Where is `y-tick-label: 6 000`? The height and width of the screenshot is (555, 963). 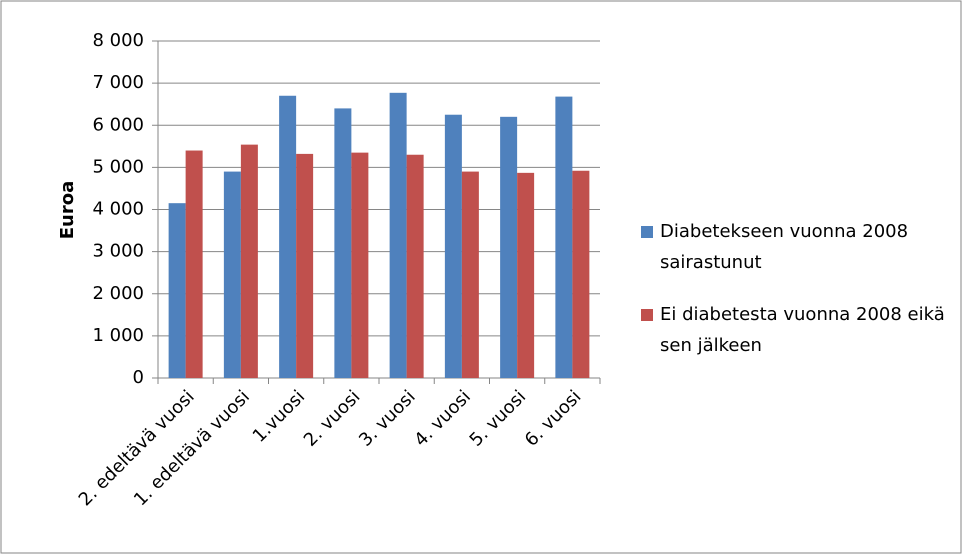 y-tick-label: 6 000 is located at coordinates (118, 124).